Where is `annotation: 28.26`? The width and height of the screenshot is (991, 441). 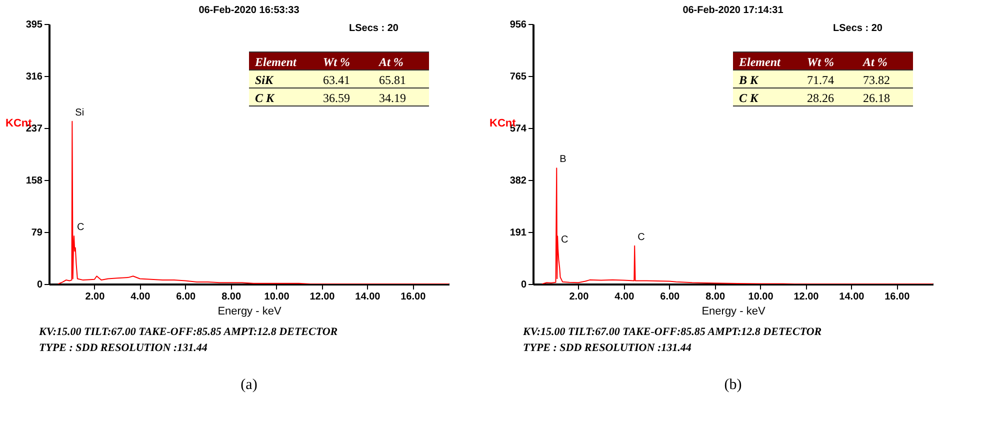
annotation: 28.26 is located at coordinates (820, 98).